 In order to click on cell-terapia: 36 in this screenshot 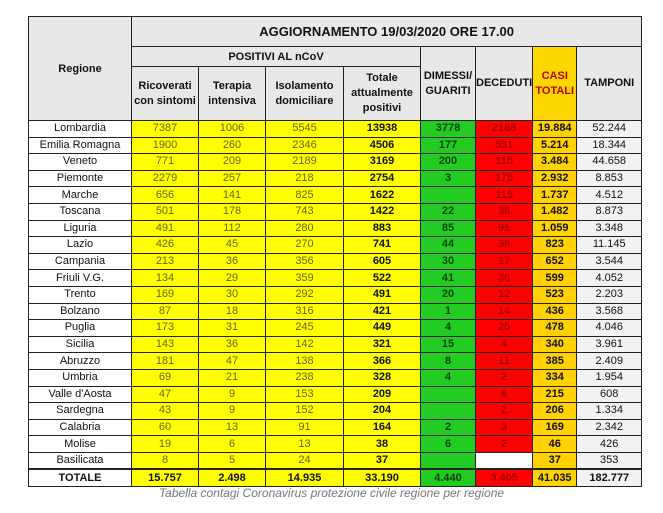, I will do `click(232, 344)`.